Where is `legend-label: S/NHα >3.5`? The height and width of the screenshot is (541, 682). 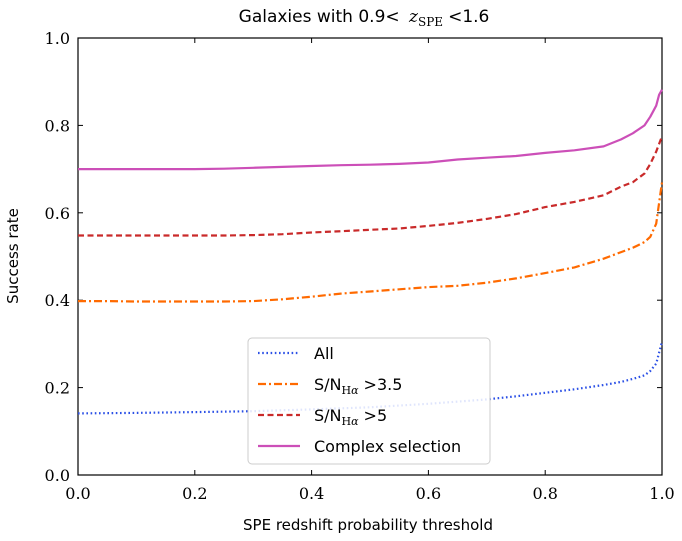 legend-label: S/NHα >3.5 is located at coordinates (358, 386).